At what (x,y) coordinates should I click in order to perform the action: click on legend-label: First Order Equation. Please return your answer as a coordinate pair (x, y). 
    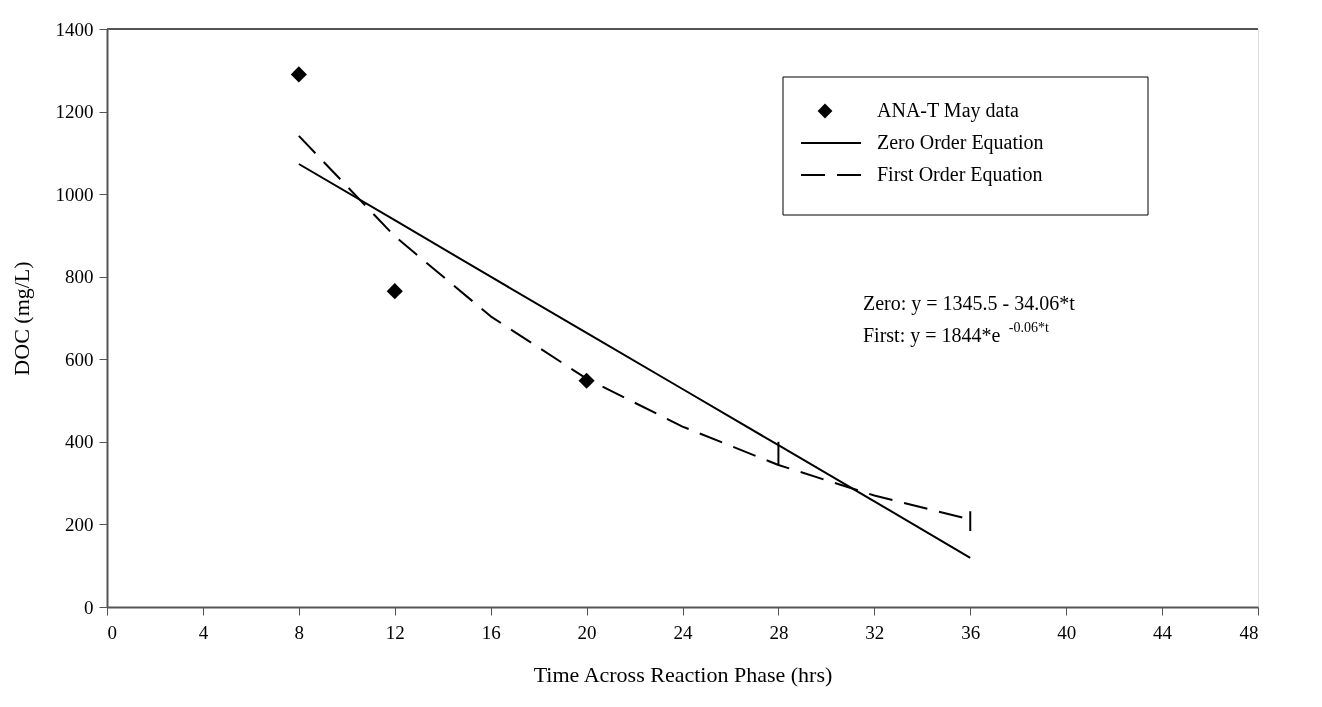
    Looking at the image, I should click on (960, 174).